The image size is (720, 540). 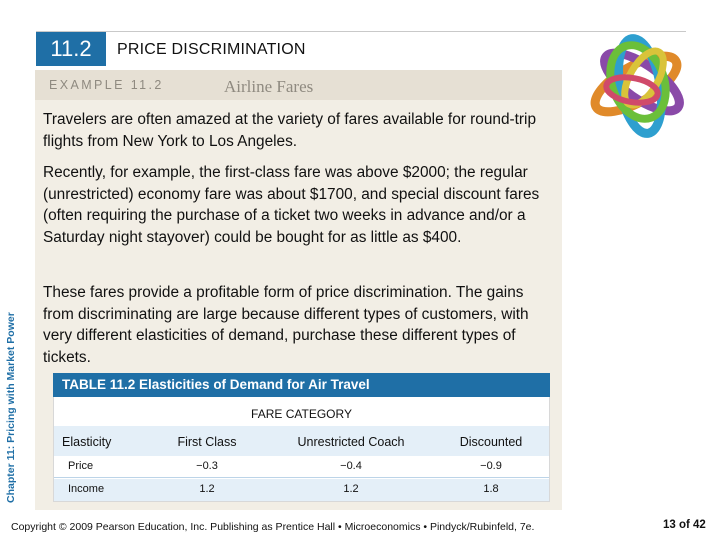 What do you see at coordinates (351, 442) in the screenshot?
I see `header-unrestricted-coach: Unrestricted Coach` at bounding box center [351, 442].